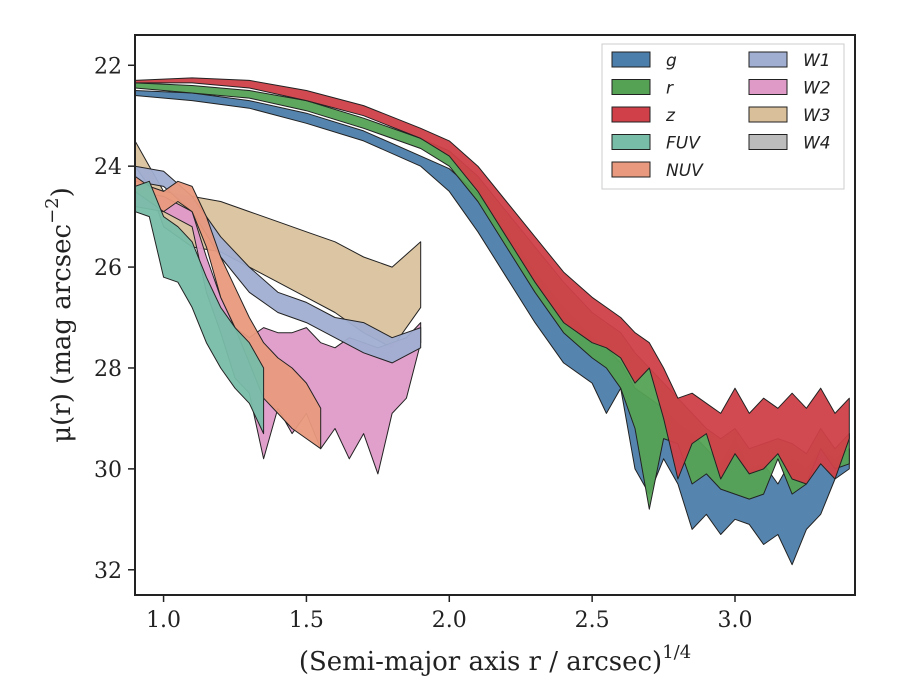  What do you see at coordinates (631, 169) in the screenshot?
I see `legend-swatch-nuv` at bounding box center [631, 169].